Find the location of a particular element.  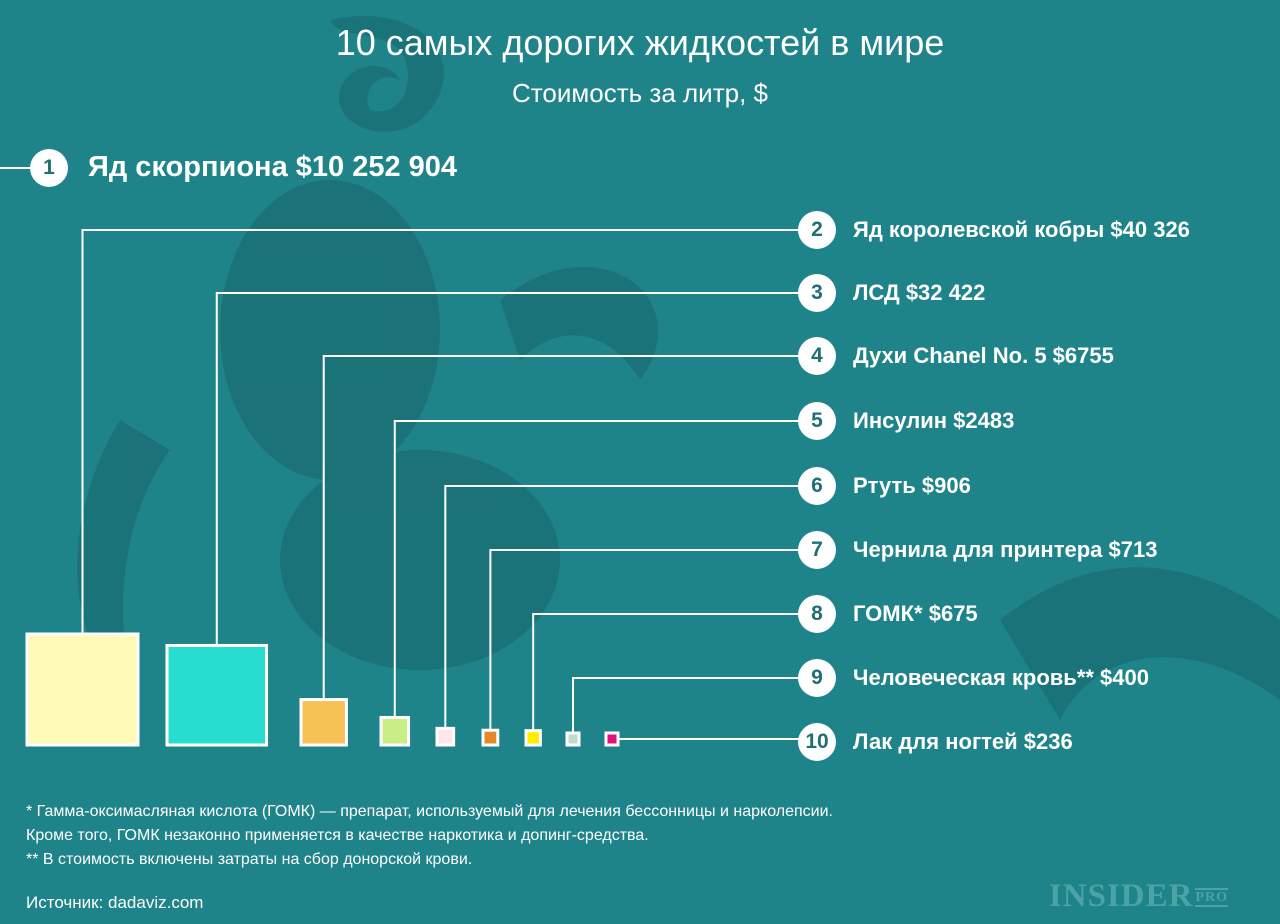

item-label: Лак для ногтей $236 is located at coordinates (963, 741).